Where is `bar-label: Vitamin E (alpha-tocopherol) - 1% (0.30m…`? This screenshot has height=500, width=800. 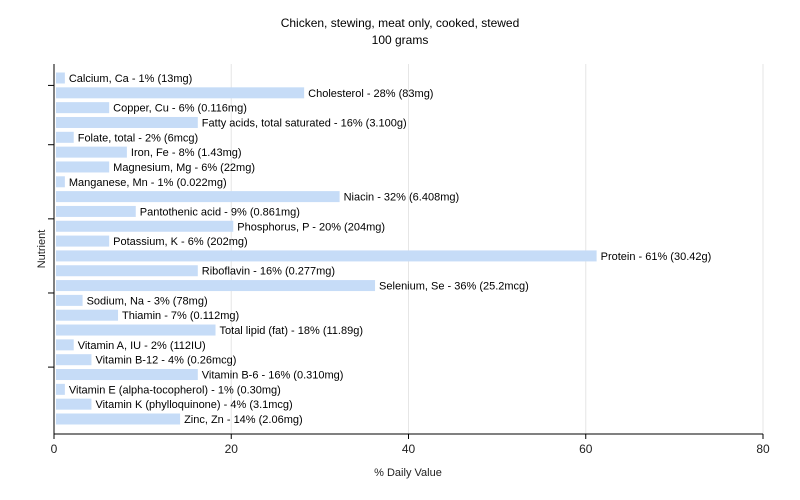 bar-label: Vitamin E (alpha-tocopherol) - 1% (0.30m… is located at coordinates (175, 390).